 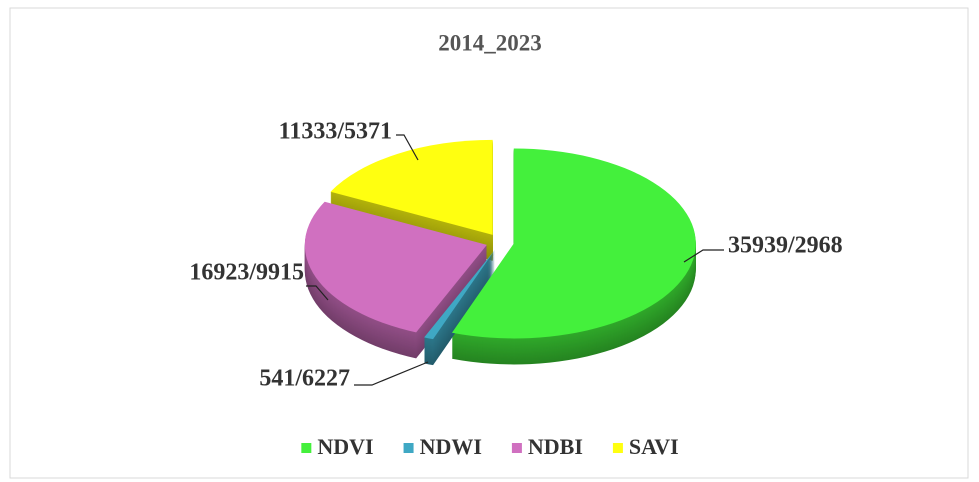 What do you see at coordinates (654, 446) in the screenshot?
I see `legend-label: SAVI` at bounding box center [654, 446].